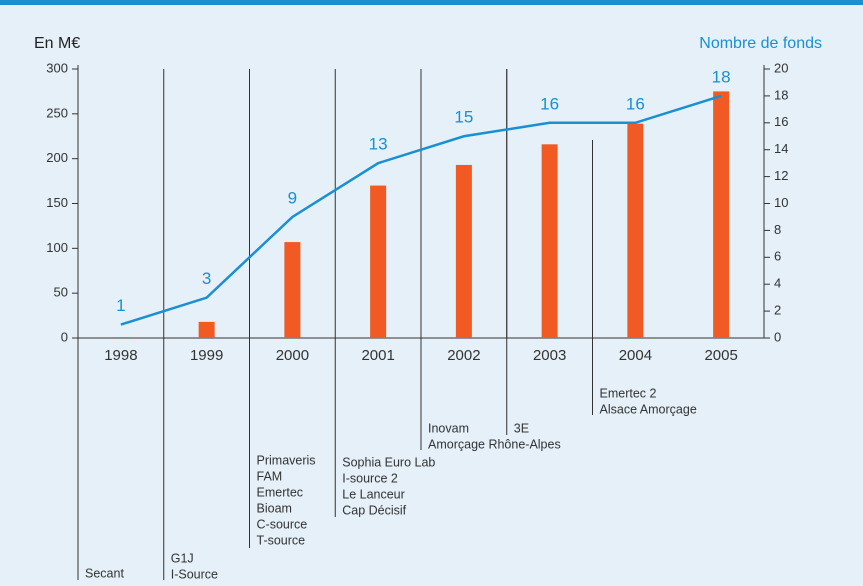  What do you see at coordinates (286, 460) in the screenshot?
I see `annotation: Primaveris` at bounding box center [286, 460].